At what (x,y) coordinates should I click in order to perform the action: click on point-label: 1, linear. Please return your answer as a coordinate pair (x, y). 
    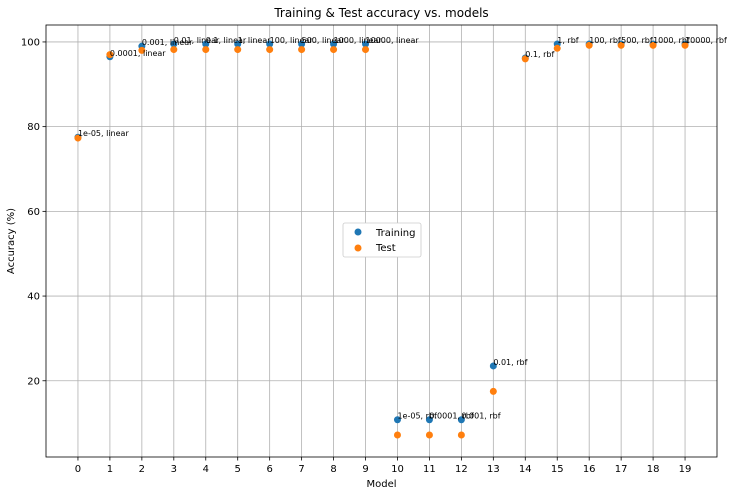
    Looking at the image, I should click on (255, 40).